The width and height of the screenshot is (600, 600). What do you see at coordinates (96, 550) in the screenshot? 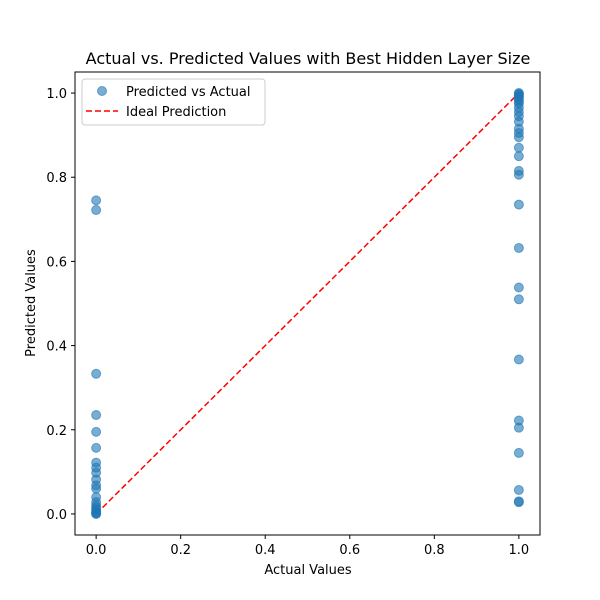
I see `x-tick-label: 0.0` at bounding box center [96, 550].